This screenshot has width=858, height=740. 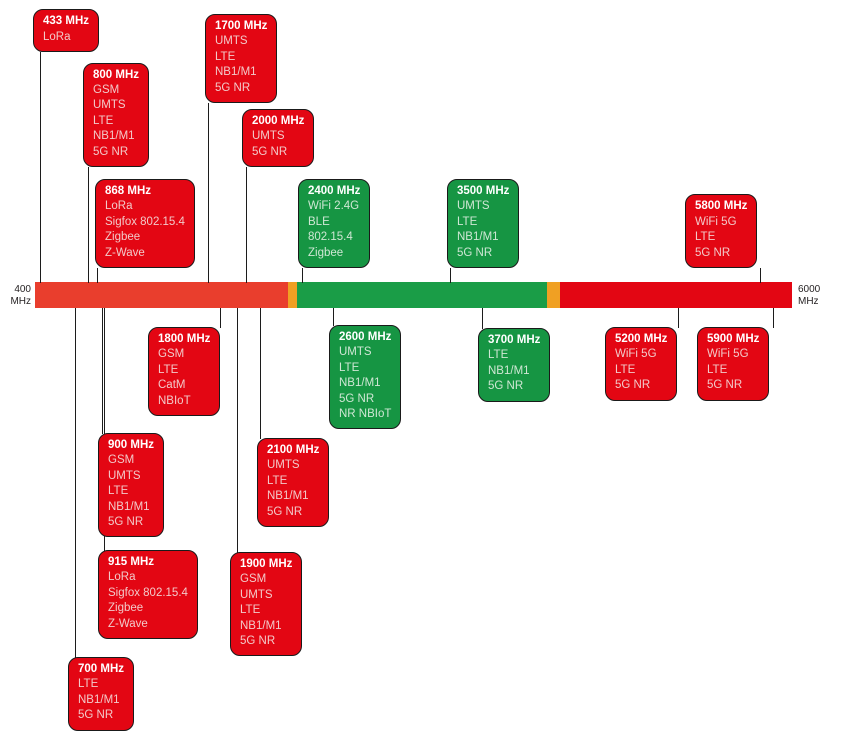 I want to click on connector-line-1700-mhz, so click(x=209, y=193).